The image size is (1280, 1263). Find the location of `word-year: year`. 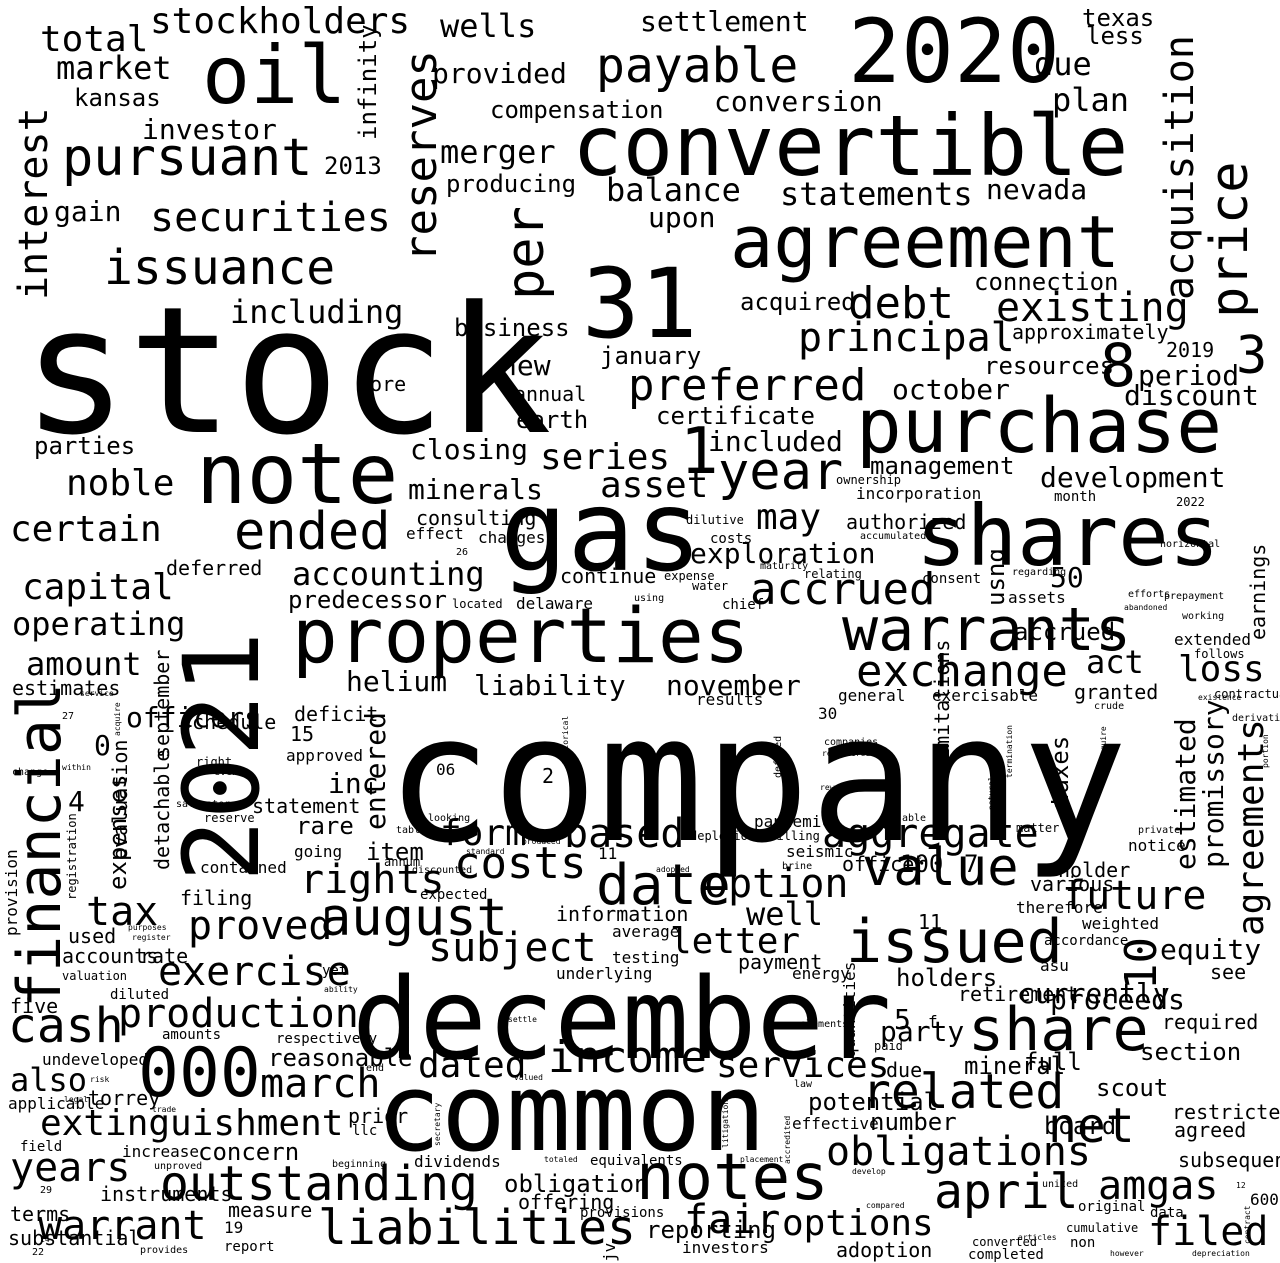

word-year: year is located at coordinates (781, 472).